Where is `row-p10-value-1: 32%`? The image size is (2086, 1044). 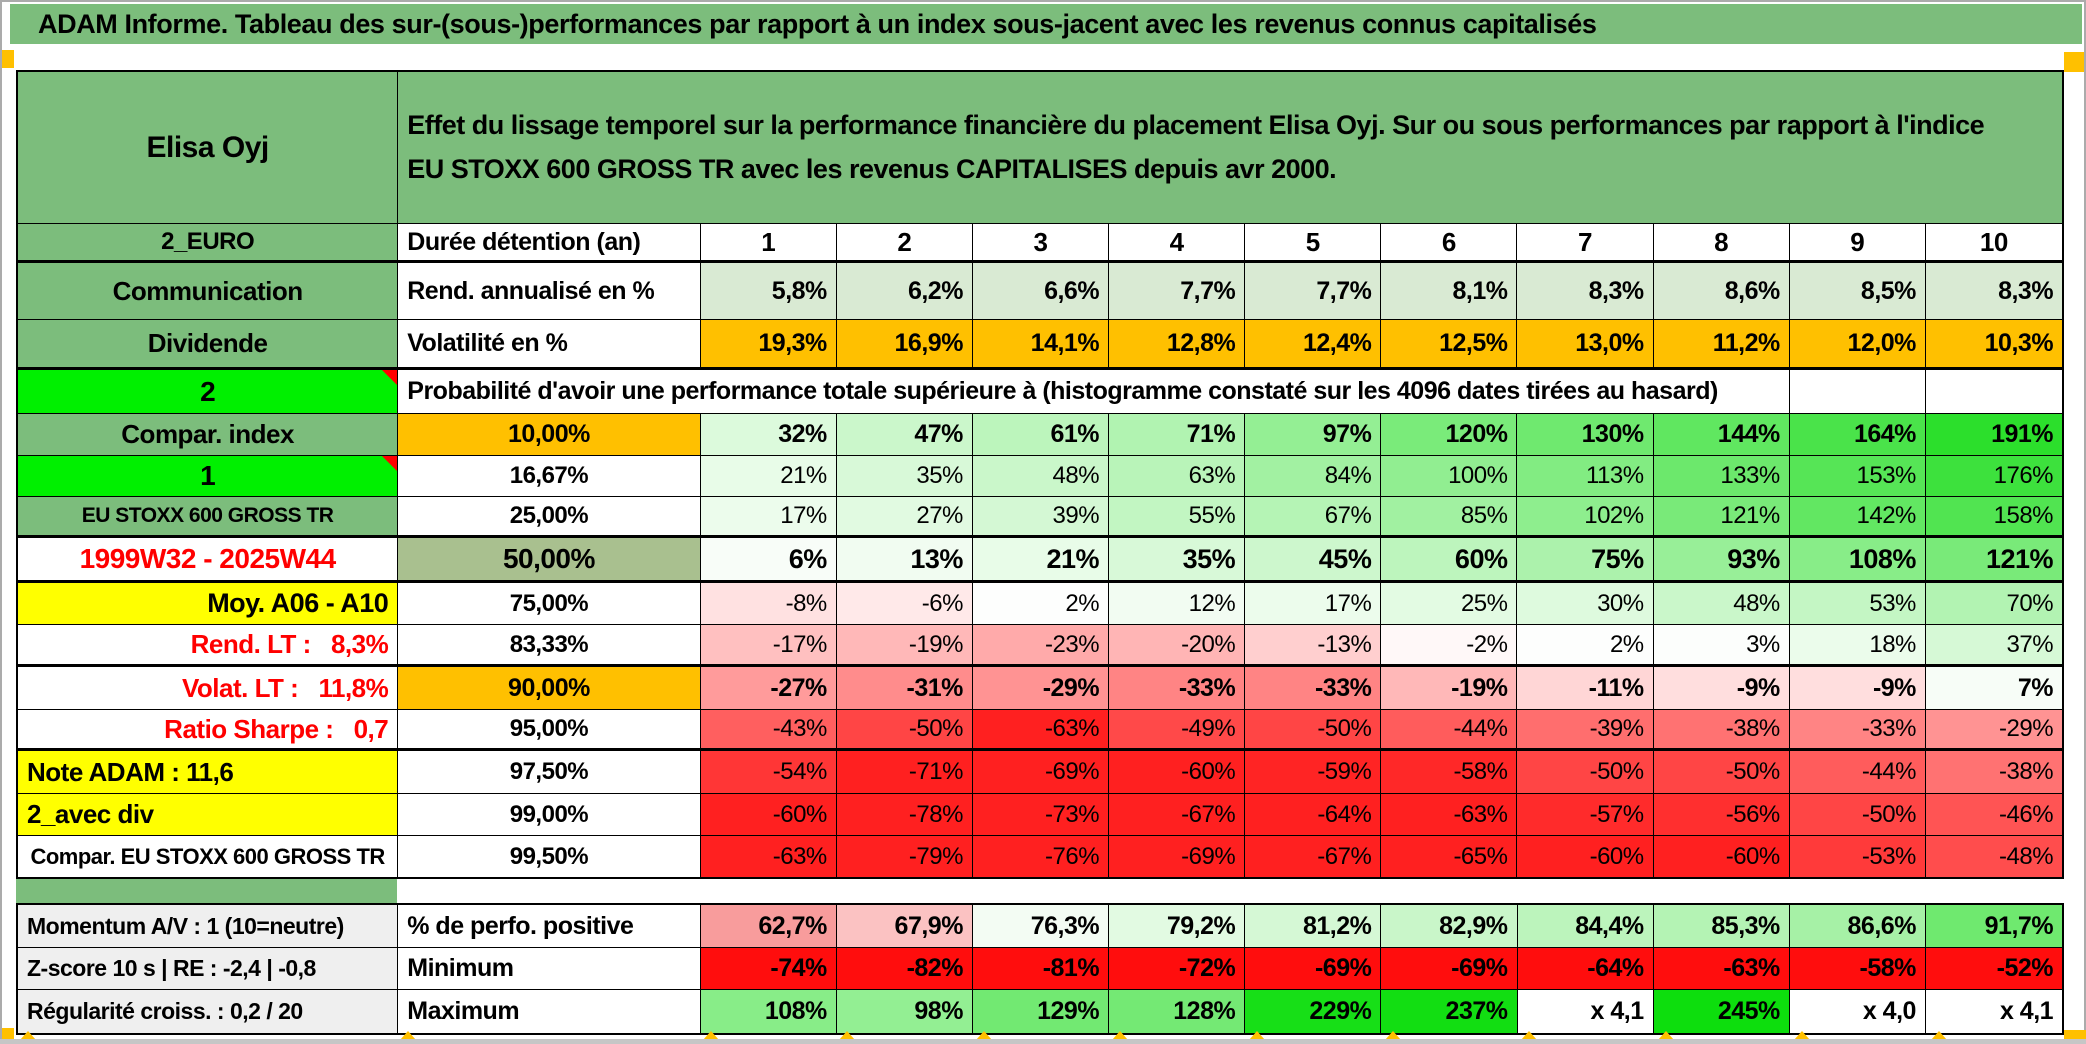
row-p10-value-1: 32% is located at coordinates (768, 435).